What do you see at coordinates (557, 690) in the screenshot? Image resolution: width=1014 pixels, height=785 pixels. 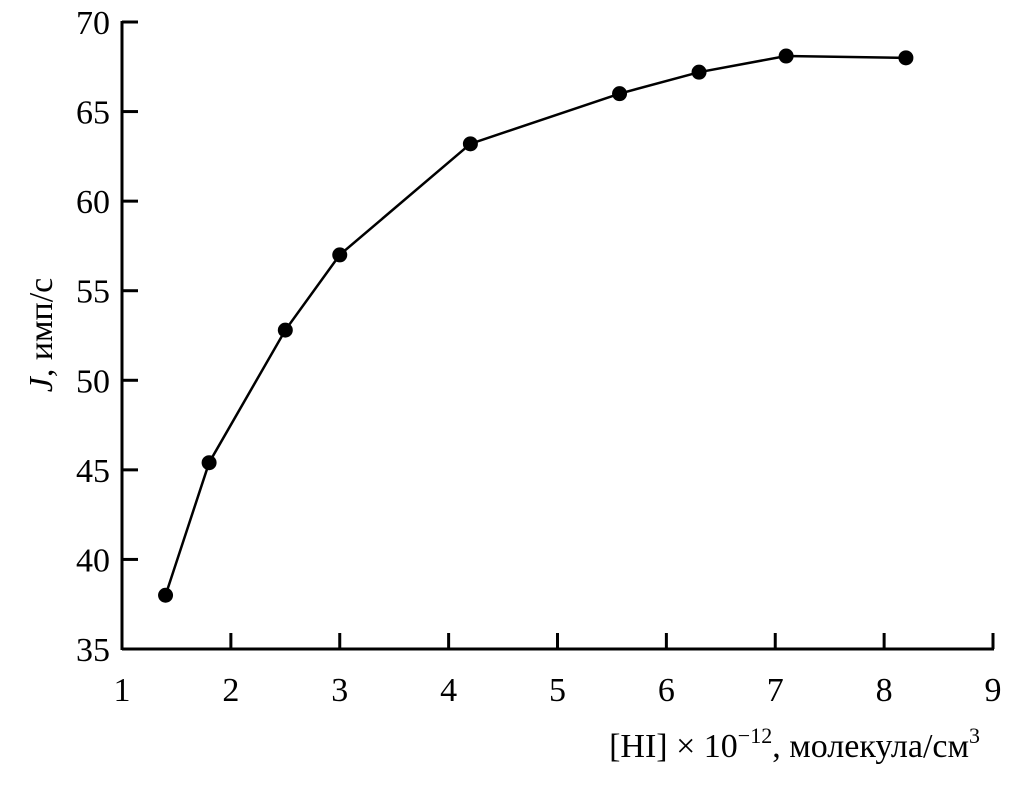 I see `x-tick-label: 5` at bounding box center [557, 690].